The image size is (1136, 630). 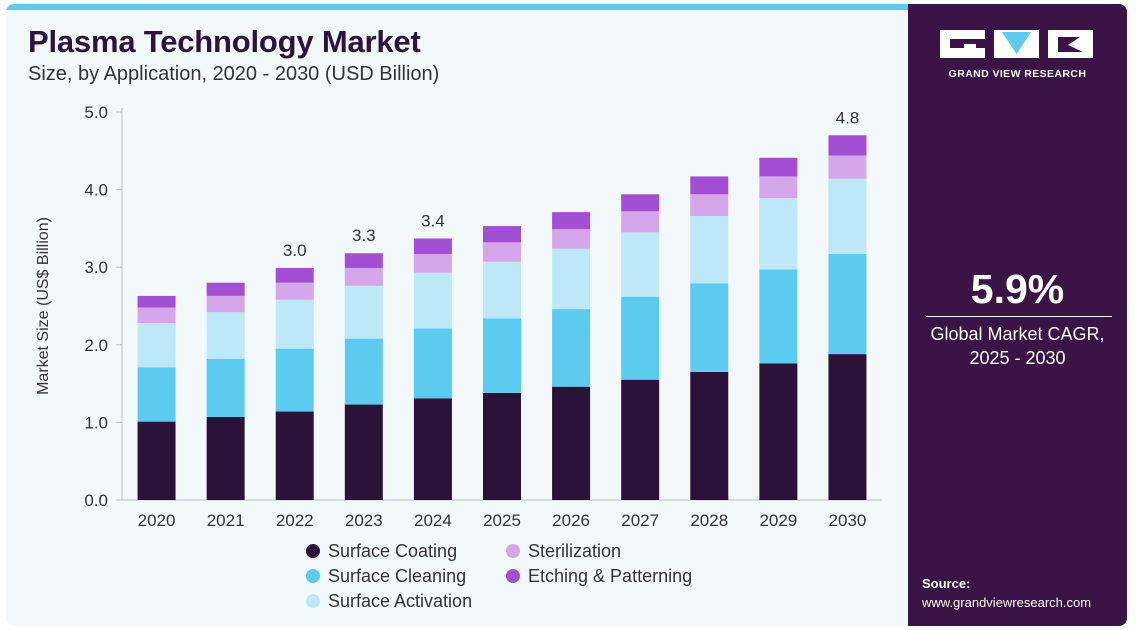 What do you see at coordinates (96, 345) in the screenshot?
I see `y-tick-label: 2.0` at bounding box center [96, 345].